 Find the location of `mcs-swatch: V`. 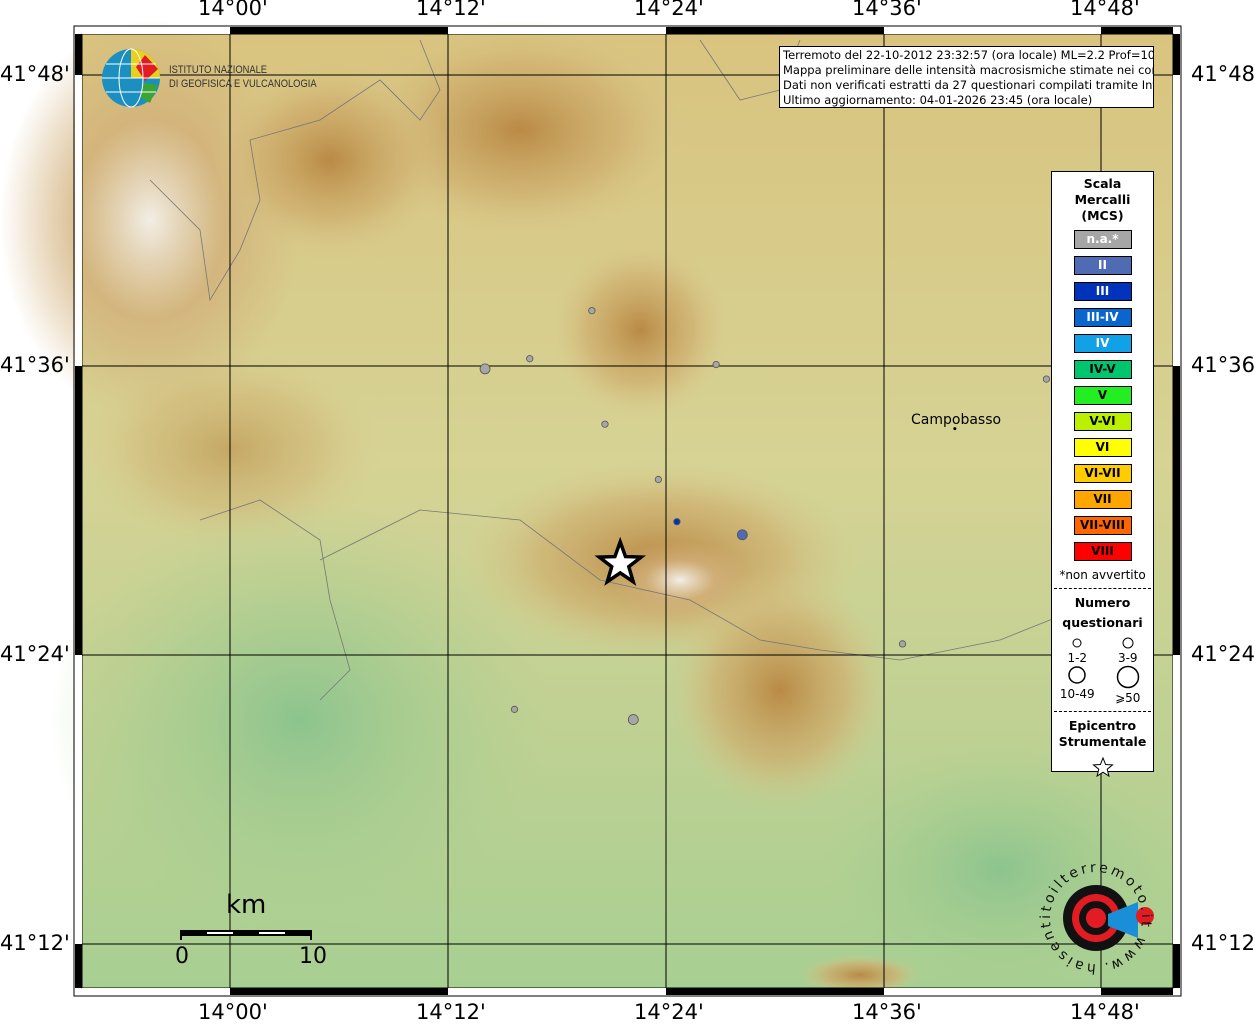

mcs-swatch: V is located at coordinates (1102, 395).